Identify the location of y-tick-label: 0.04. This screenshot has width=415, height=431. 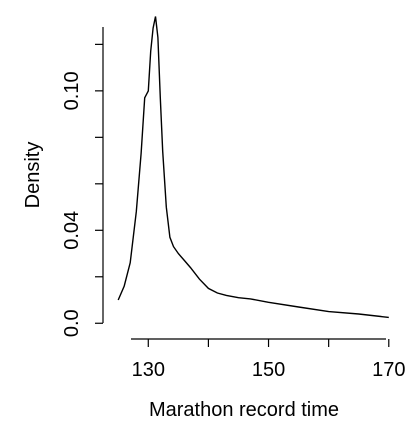
(72, 230).